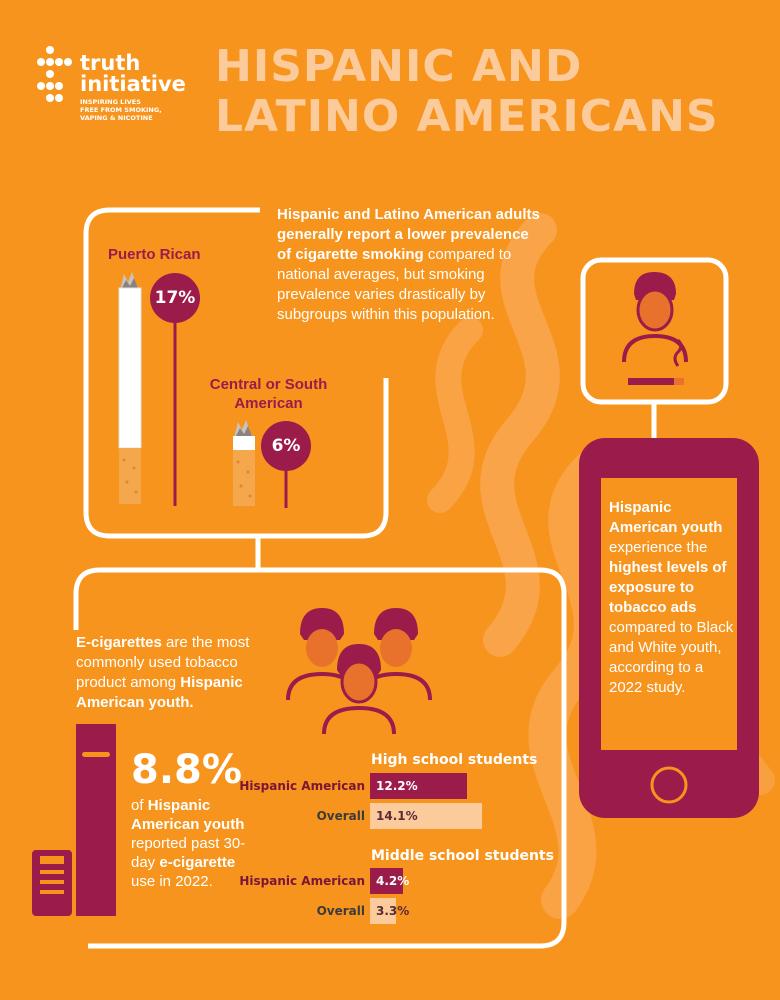 The width and height of the screenshot is (780, 1000). What do you see at coordinates (393, 911) in the screenshot?
I see `ms-overall-value: 3.3%` at bounding box center [393, 911].